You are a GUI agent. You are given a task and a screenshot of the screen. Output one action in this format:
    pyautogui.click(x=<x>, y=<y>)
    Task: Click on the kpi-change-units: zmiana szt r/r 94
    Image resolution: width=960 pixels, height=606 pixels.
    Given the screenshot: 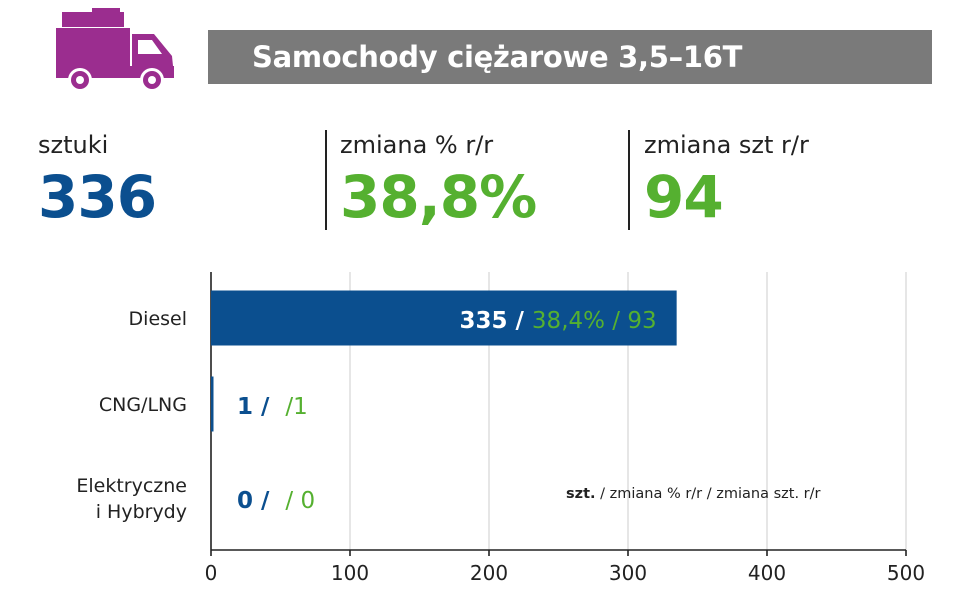 What is the action you would take?
    pyautogui.click(x=726, y=180)
    